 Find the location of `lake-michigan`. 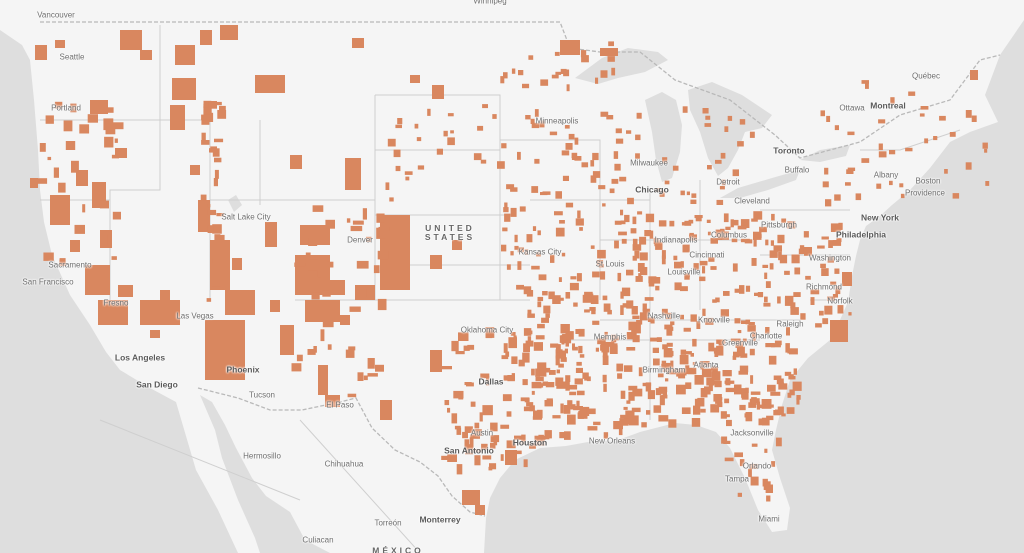

lake-michigan is located at coordinates (663, 137).